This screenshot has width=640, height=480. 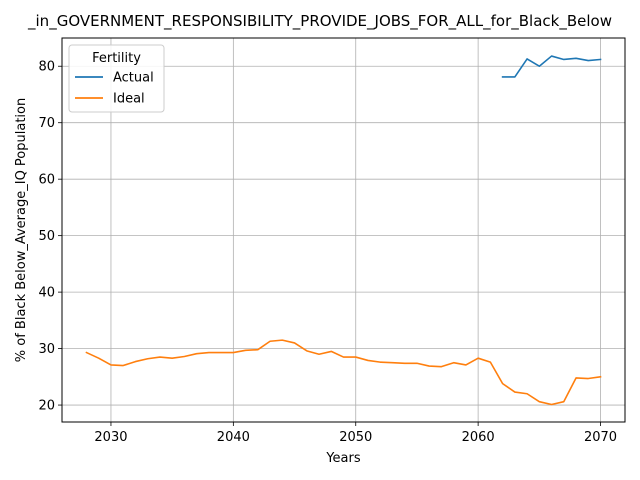 I want to click on x-tick-label: 2040, so click(x=233, y=437).